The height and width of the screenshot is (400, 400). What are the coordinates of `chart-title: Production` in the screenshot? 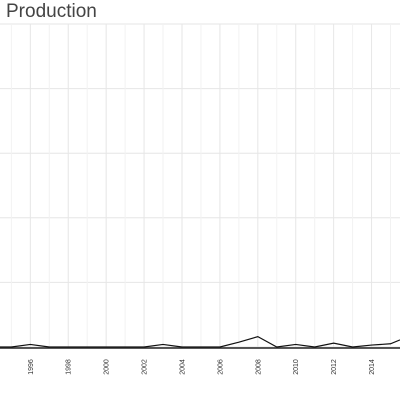 It's located at (51, 11).